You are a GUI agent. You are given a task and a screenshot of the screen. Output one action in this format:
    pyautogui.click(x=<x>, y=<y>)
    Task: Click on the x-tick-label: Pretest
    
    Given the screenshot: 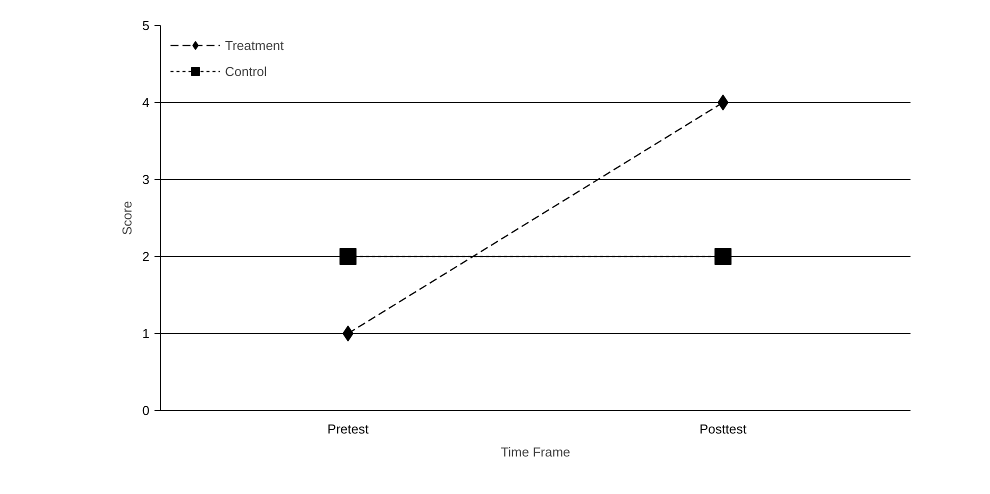 What is the action you would take?
    pyautogui.click(x=348, y=429)
    